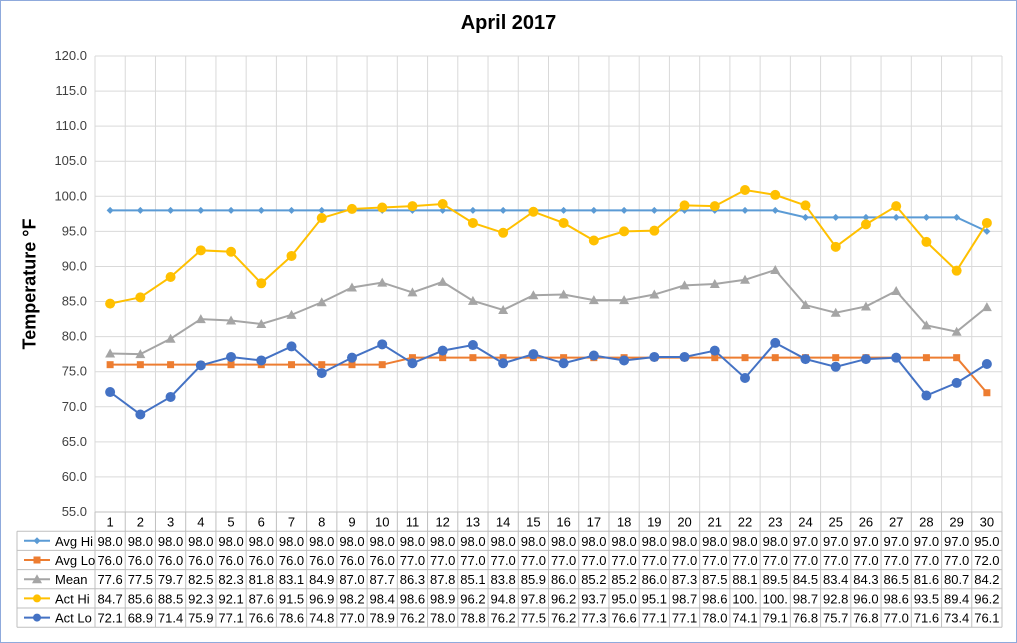 Image resolution: width=1017 pixels, height=643 pixels. I want to click on data-table-cell: 98.9, so click(442, 598).